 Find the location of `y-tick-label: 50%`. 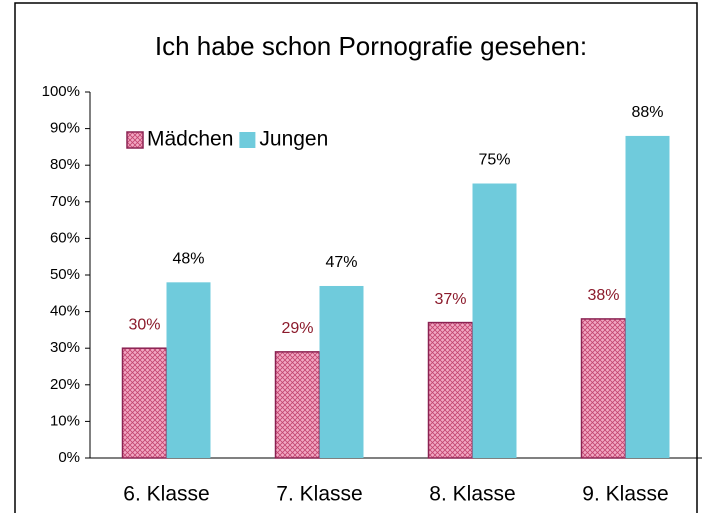

y-tick-label: 50% is located at coordinates (65, 274).